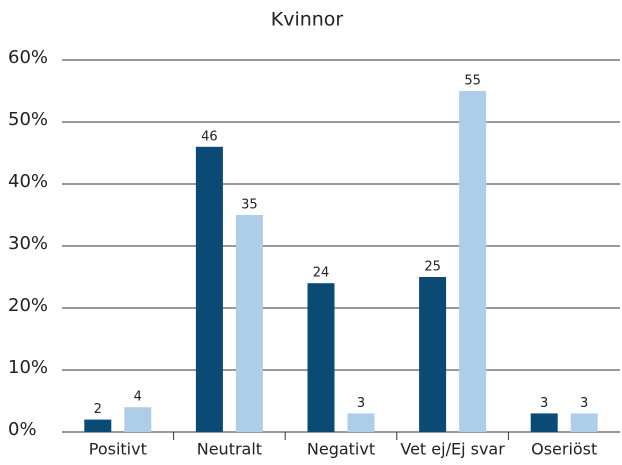 This screenshot has height=465, width=622. What do you see at coordinates (138, 397) in the screenshot?
I see `data-label: 4` at bounding box center [138, 397].